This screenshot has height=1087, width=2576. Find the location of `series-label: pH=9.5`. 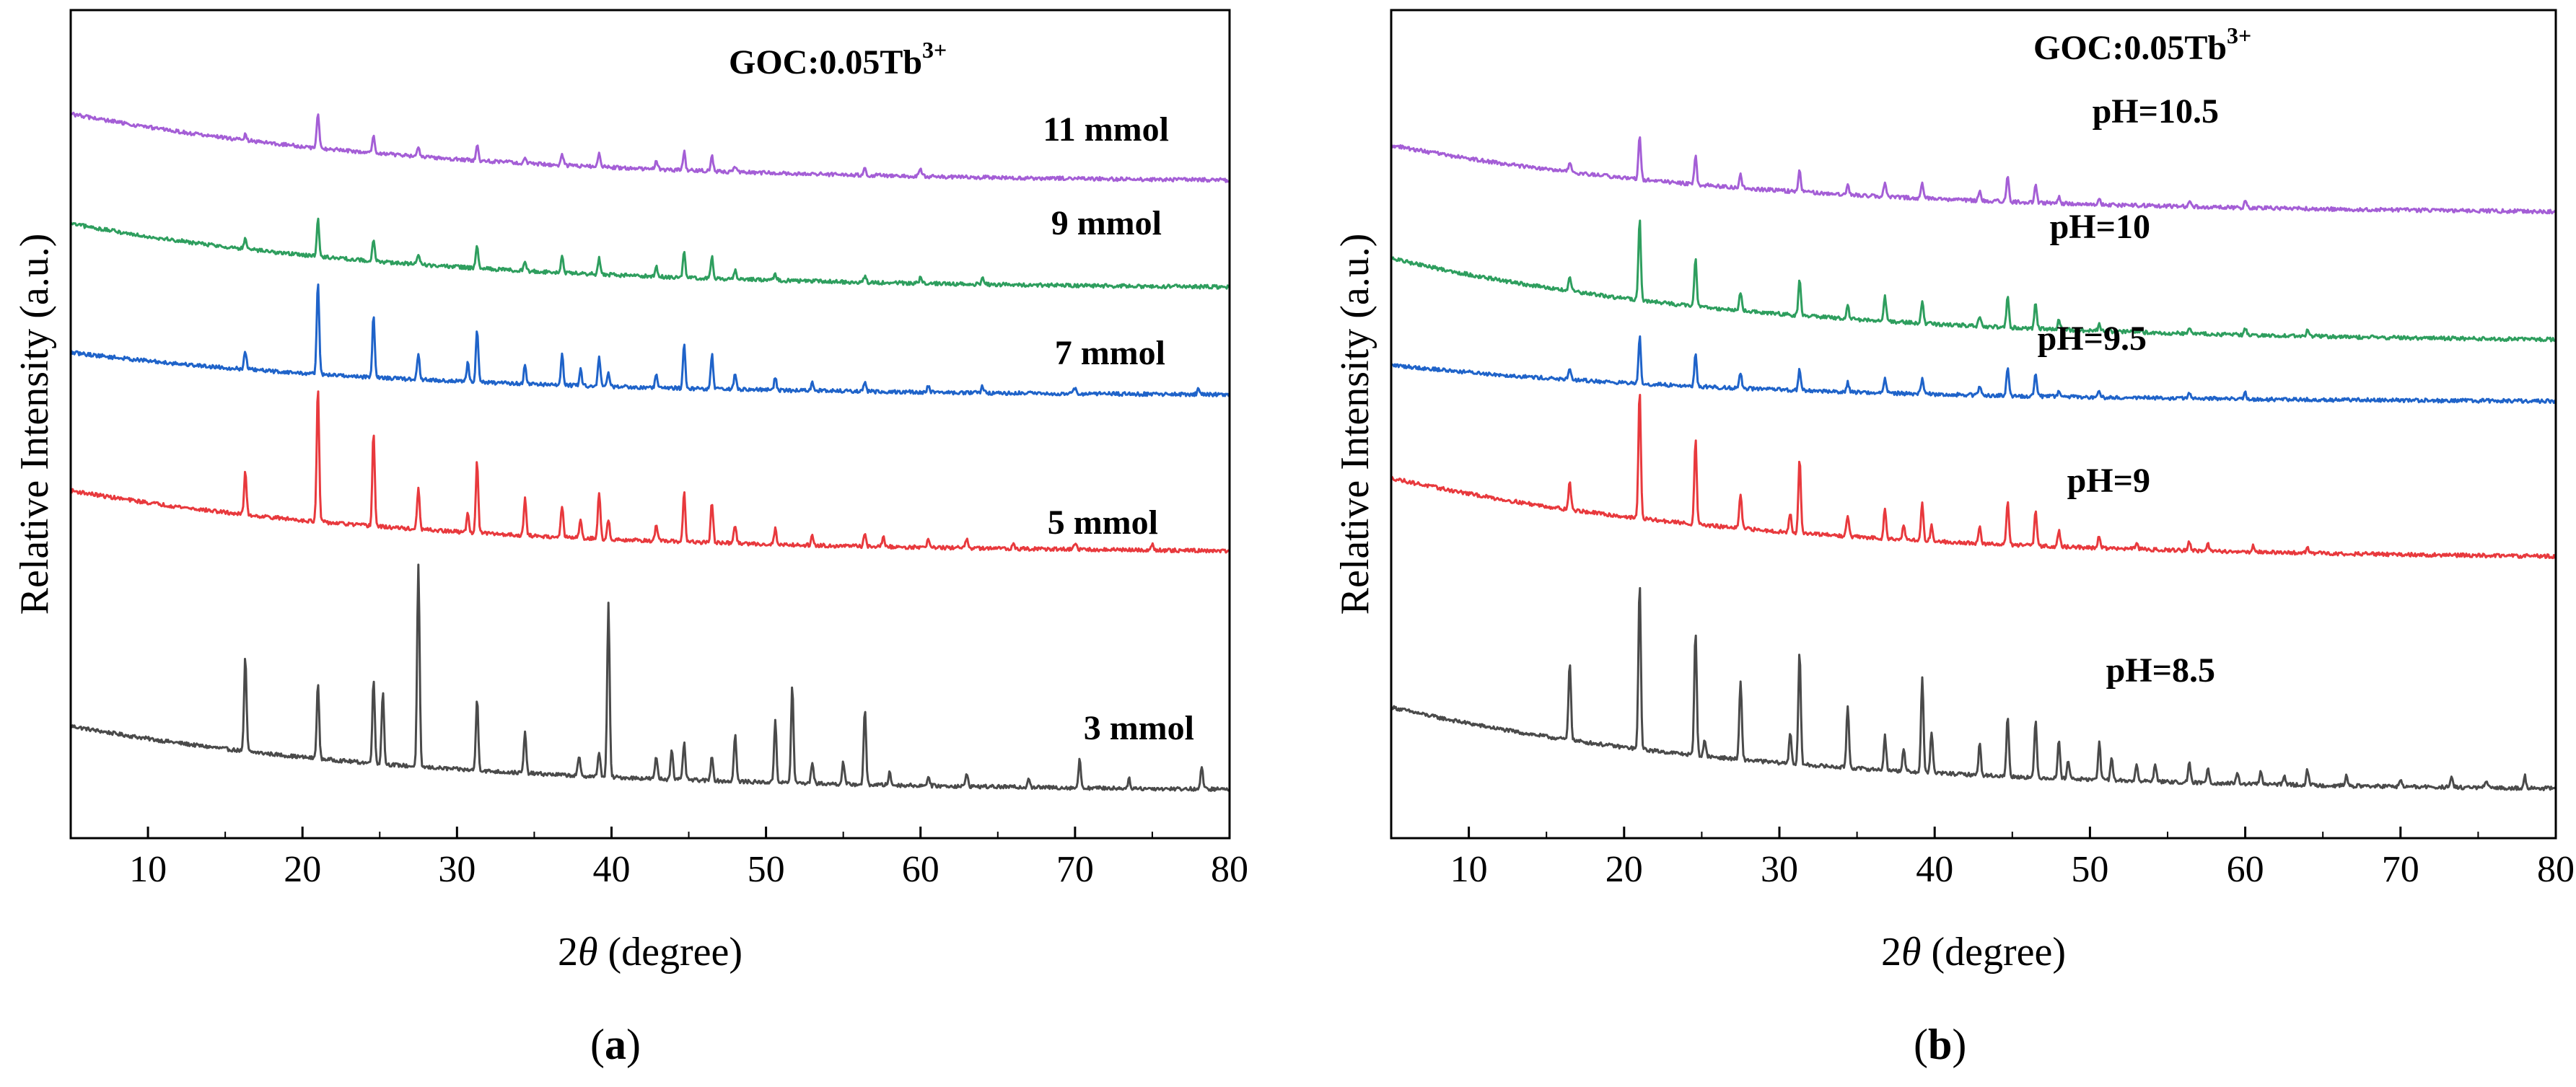

series-label: pH=9.5 is located at coordinates (2092, 339).